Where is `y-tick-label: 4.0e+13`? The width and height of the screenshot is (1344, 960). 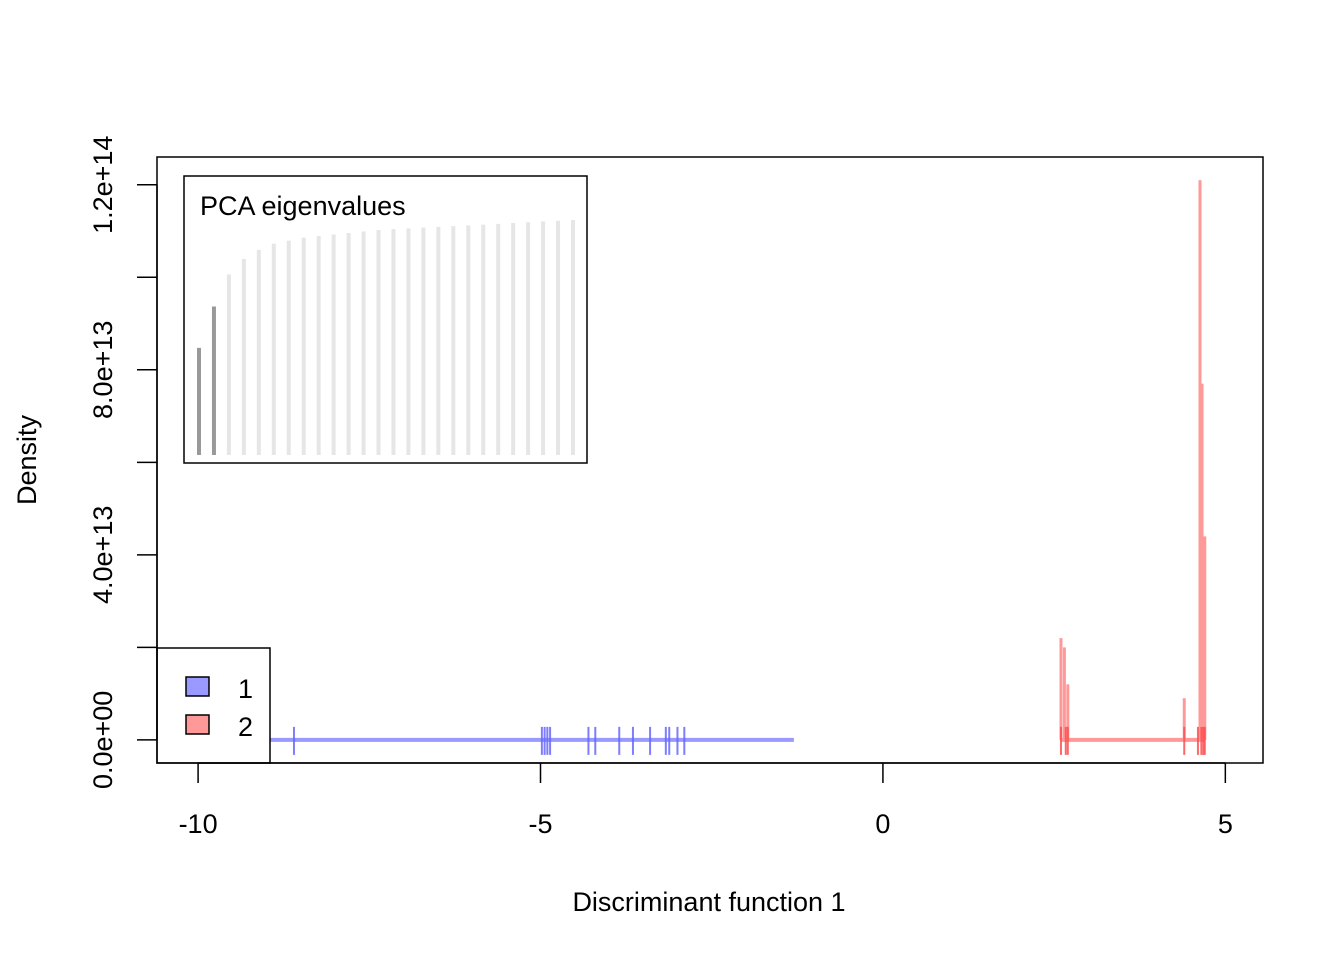 y-tick-label: 4.0e+13 is located at coordinates (103, 555).